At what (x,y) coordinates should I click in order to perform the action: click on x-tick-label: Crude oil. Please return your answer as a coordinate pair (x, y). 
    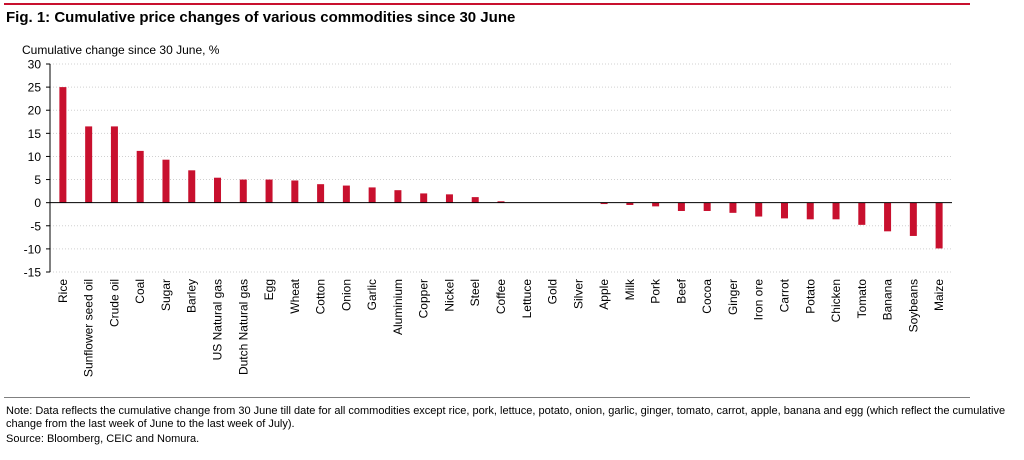
    Looking at the image, I should click on (114, 303).